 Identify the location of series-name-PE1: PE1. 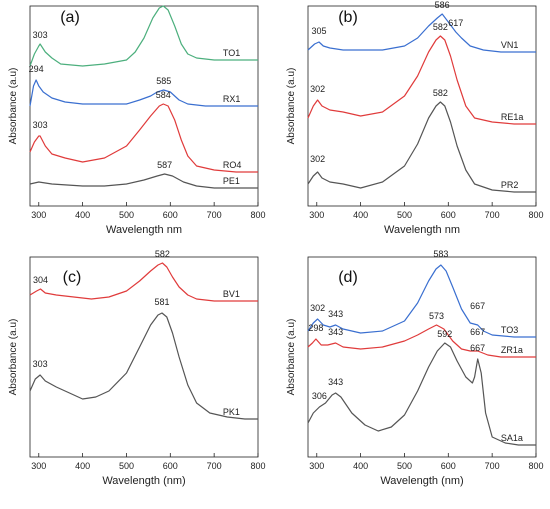
(231, 181).